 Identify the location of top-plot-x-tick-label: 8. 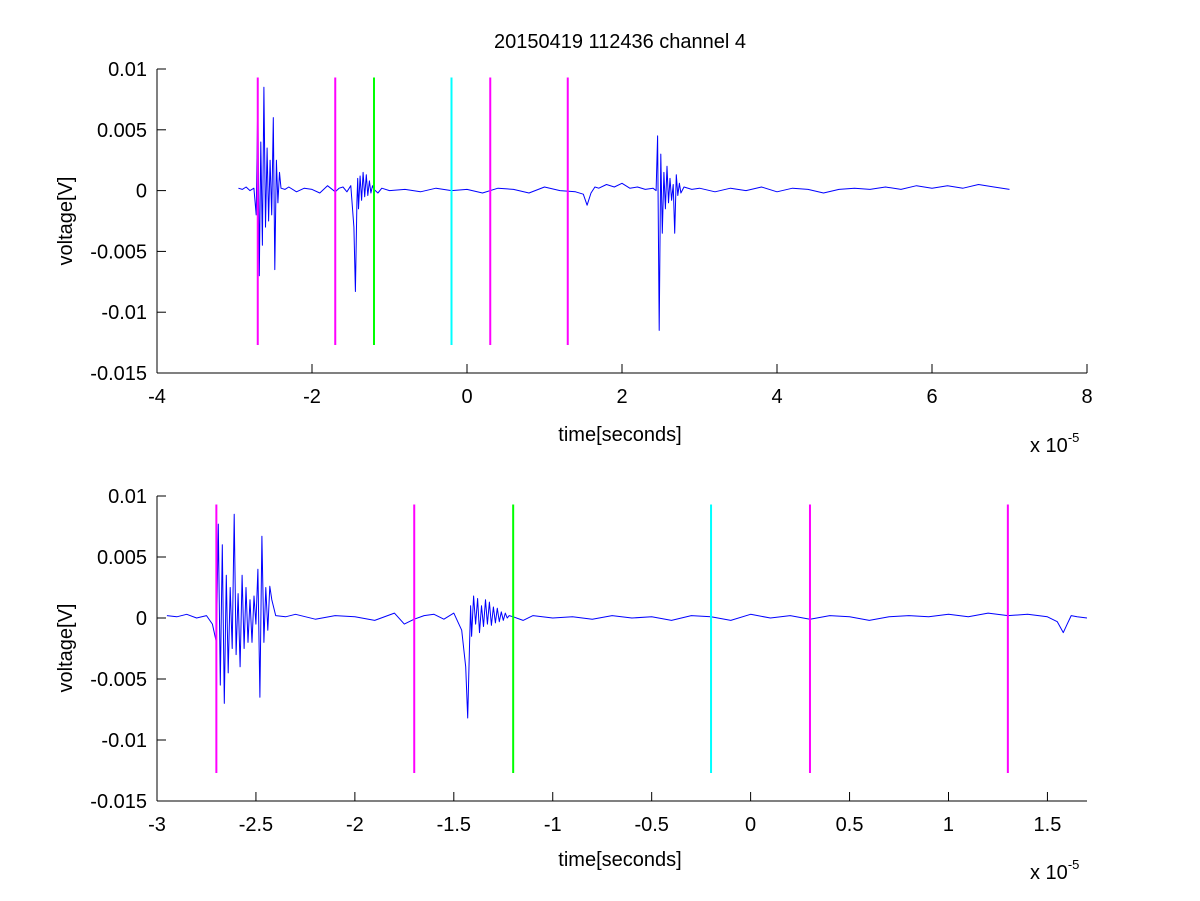
(1086, 397).